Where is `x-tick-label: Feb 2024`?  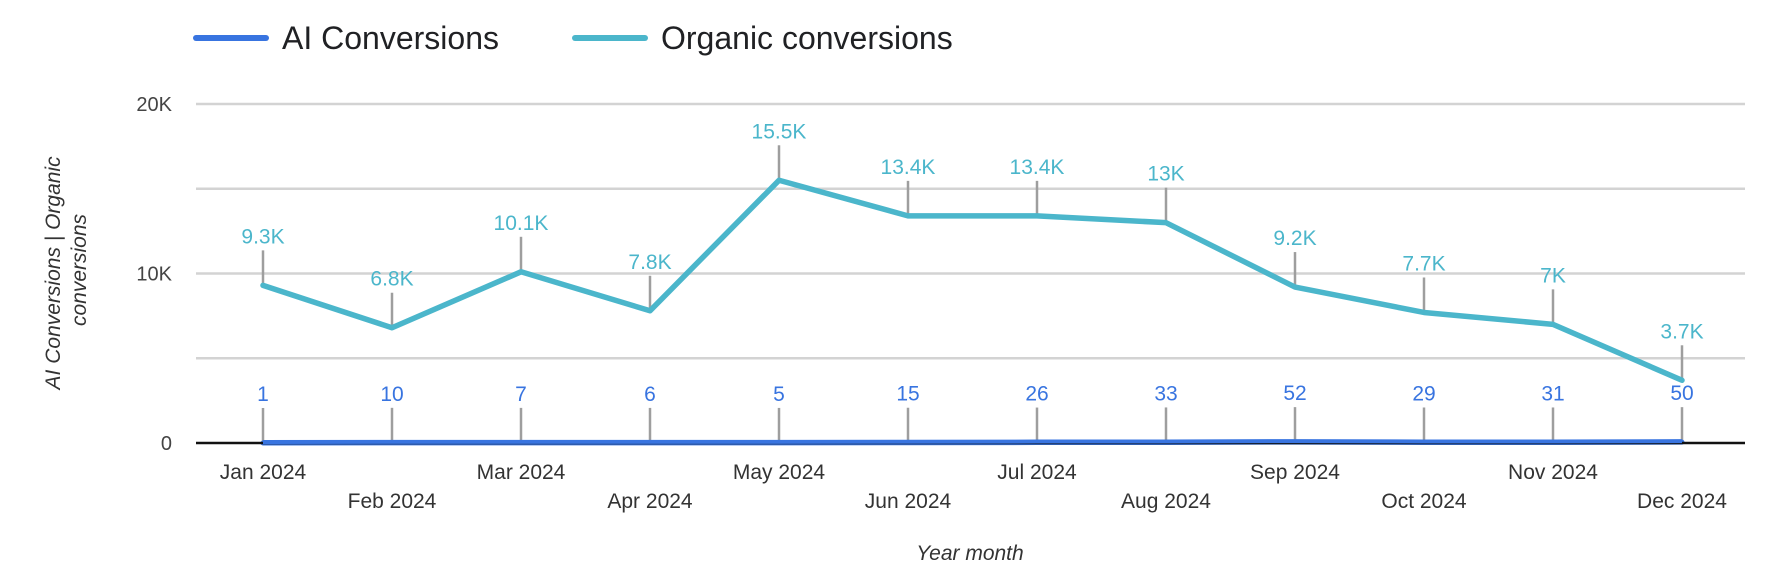
x-tick-label: Feb 2024 is located at coordinates (392, 501).